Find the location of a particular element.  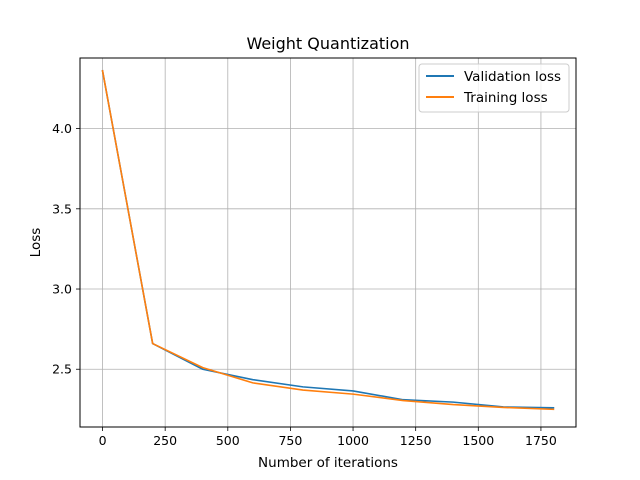

legend-label-training: Training loss is located at coordinates (505, 98).